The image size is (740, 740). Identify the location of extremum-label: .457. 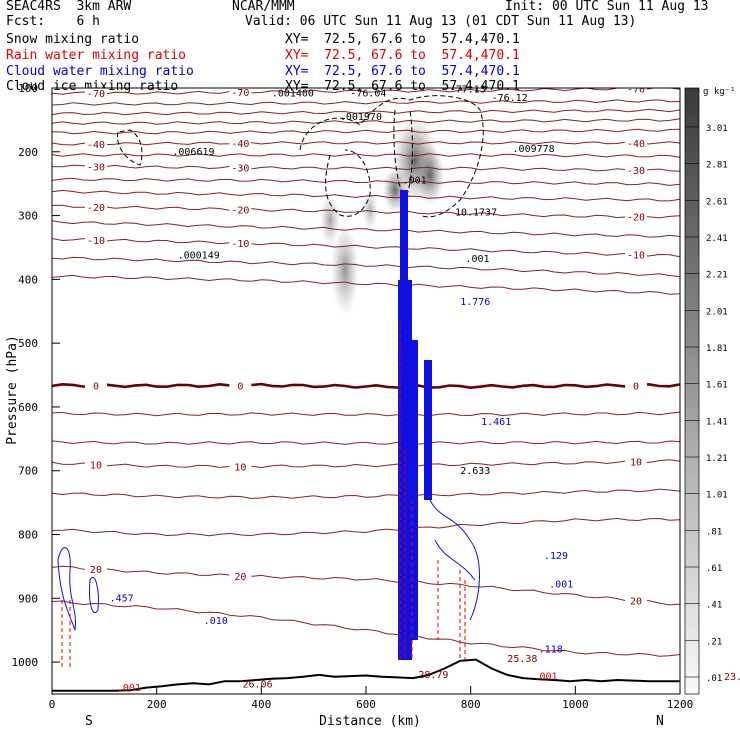
(122, 599).